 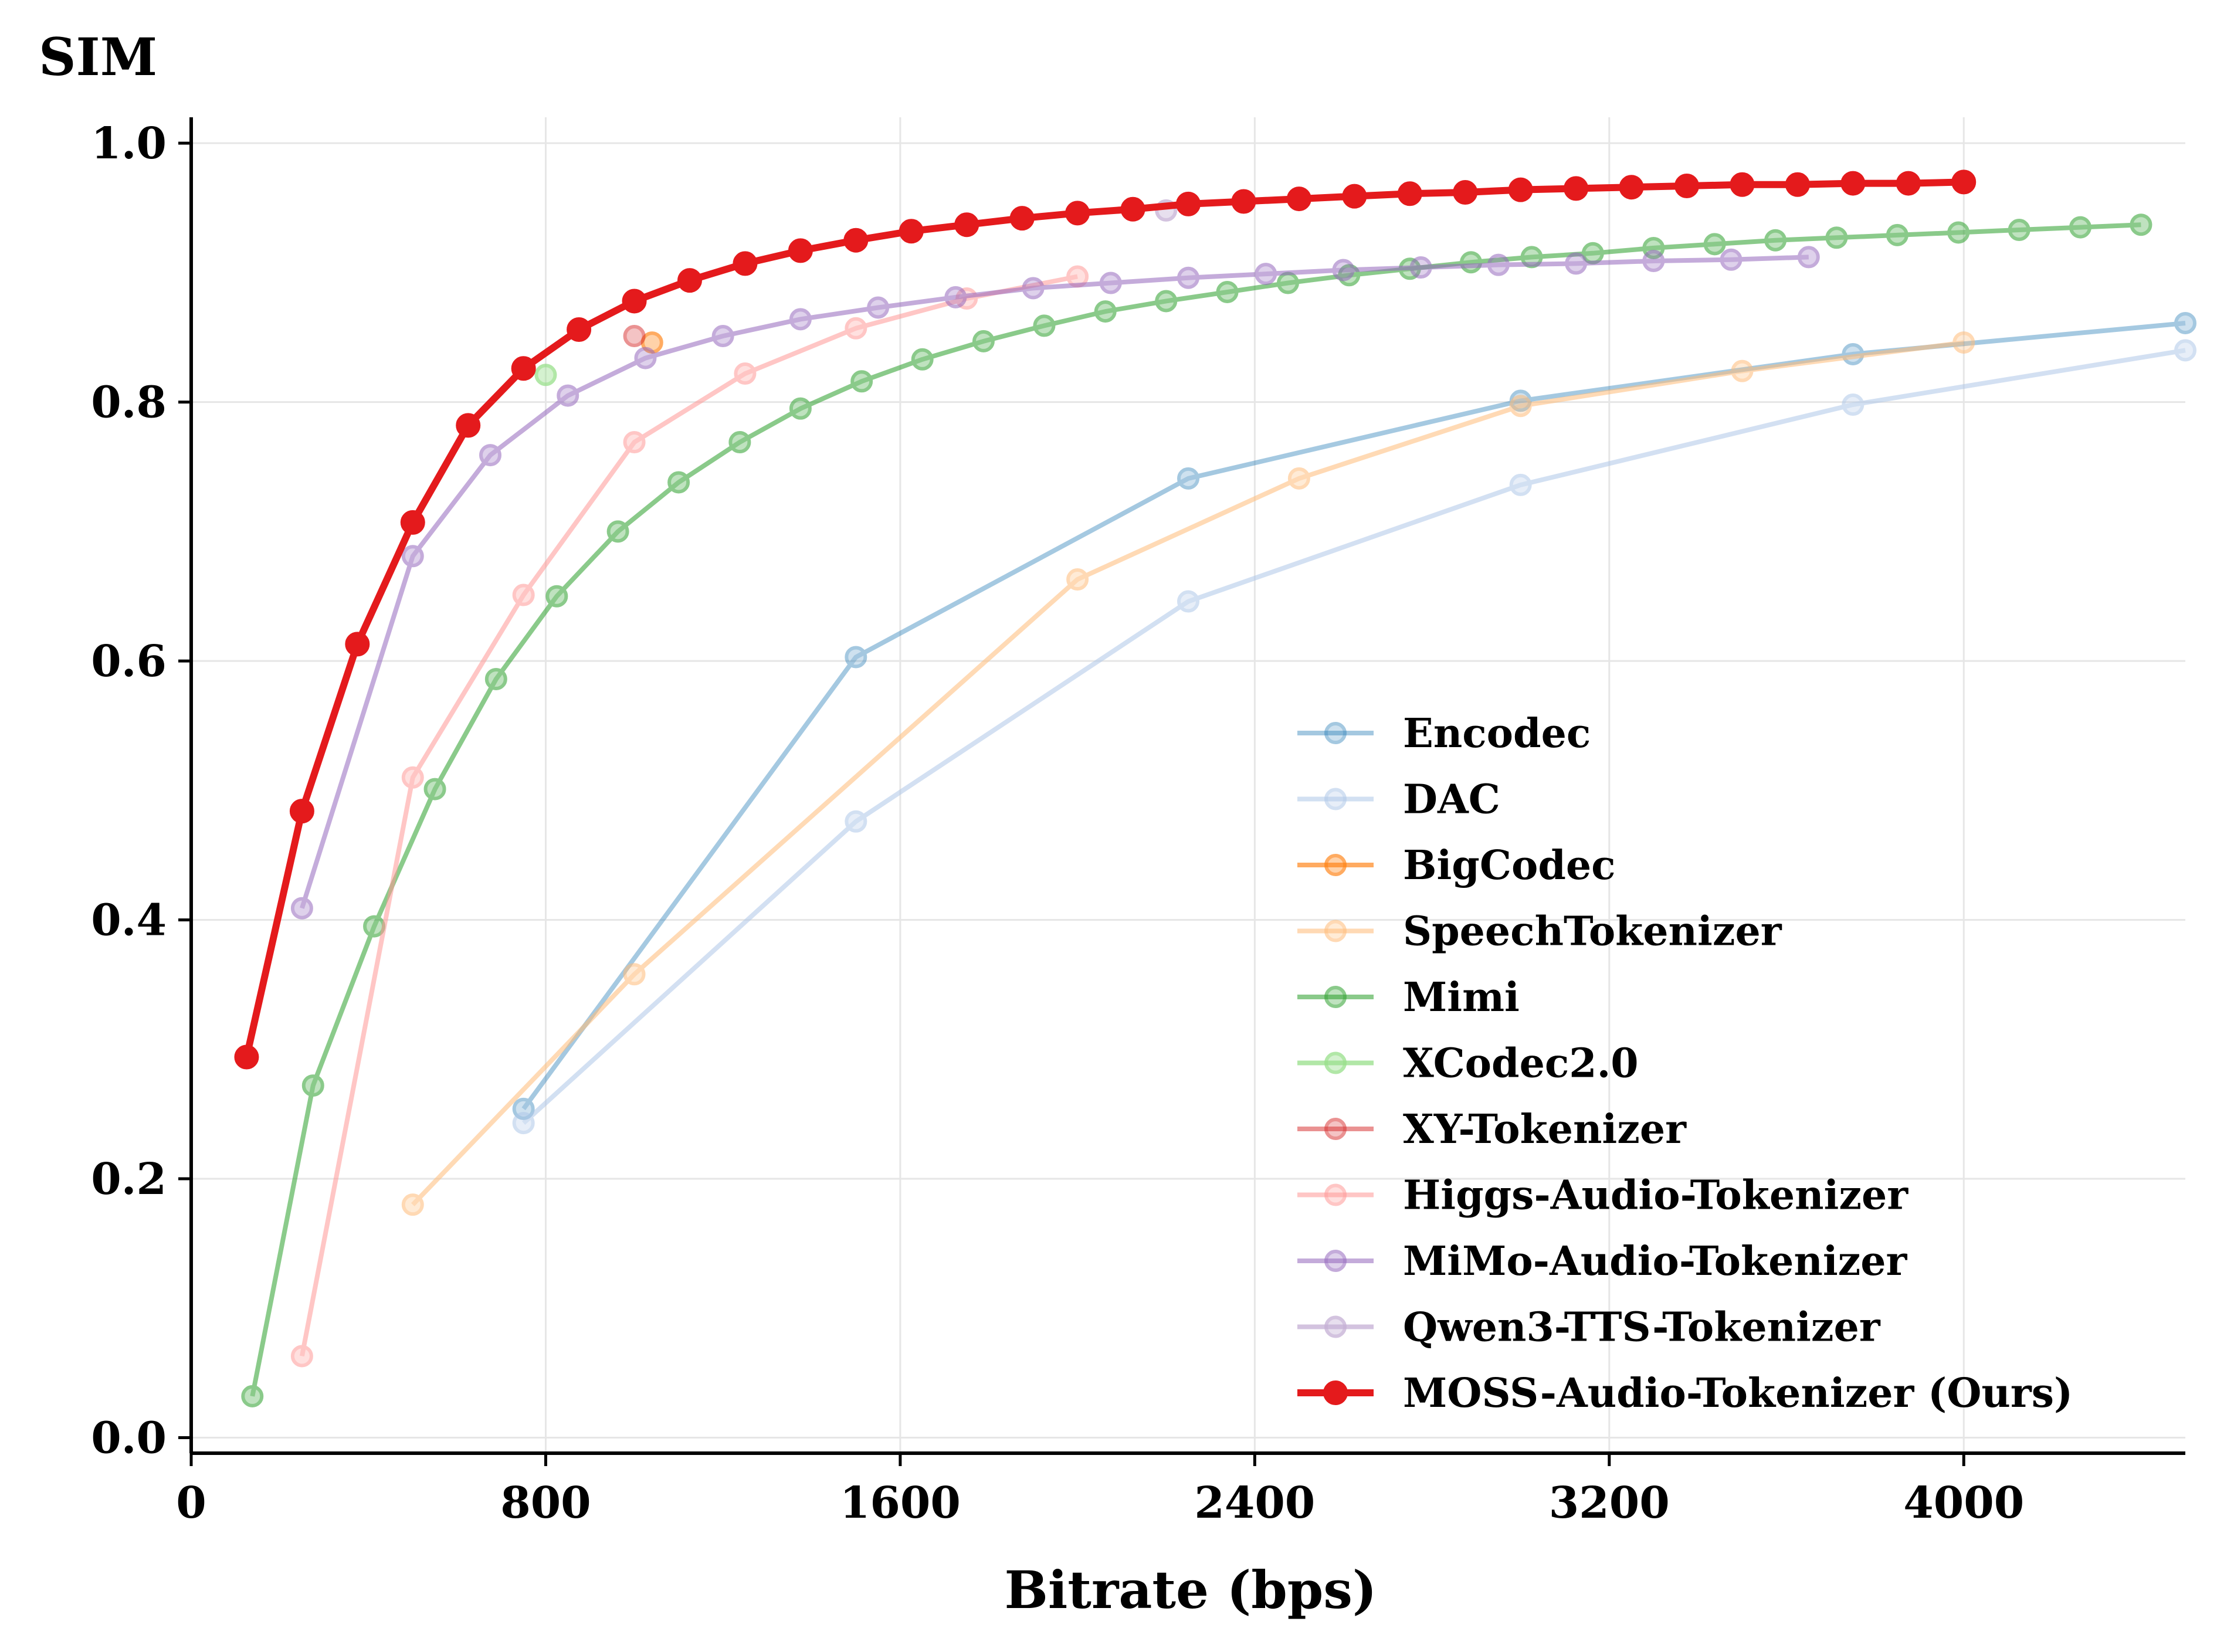 I want to click on legend-label: MOSS-Audio-Tokenizer (Ours), so click(x=1738, y=1393).